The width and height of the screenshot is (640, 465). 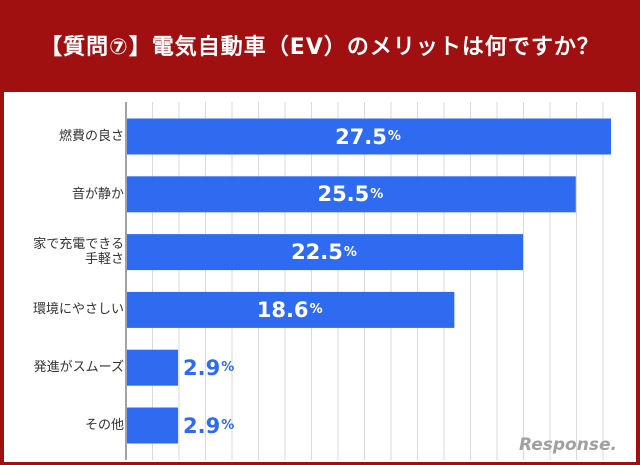 What do you see at coordinates (361, 136) in the screenshot?
I see `data-label-value: 27.5` at bounding box center [361, 136].